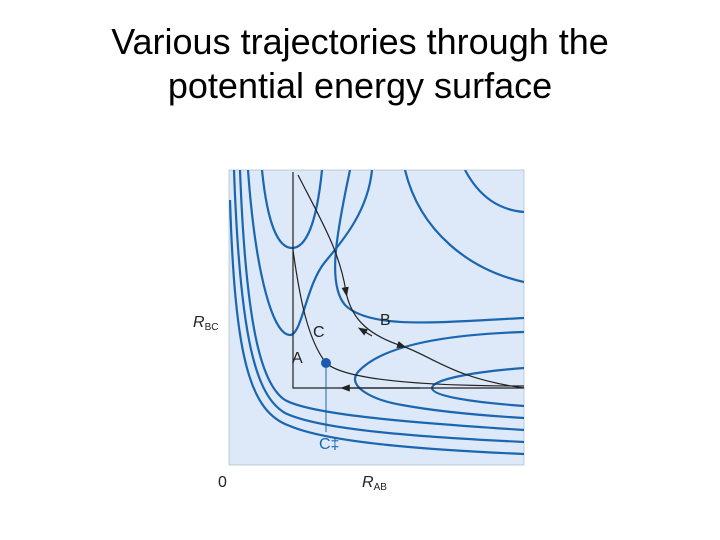 The width and height of the screenshot is (720, 540). What do you see at coordinates (360, 41) in the screenshot?
I see `title-line: Various trajectories through the` at bounding box center [360, 41].